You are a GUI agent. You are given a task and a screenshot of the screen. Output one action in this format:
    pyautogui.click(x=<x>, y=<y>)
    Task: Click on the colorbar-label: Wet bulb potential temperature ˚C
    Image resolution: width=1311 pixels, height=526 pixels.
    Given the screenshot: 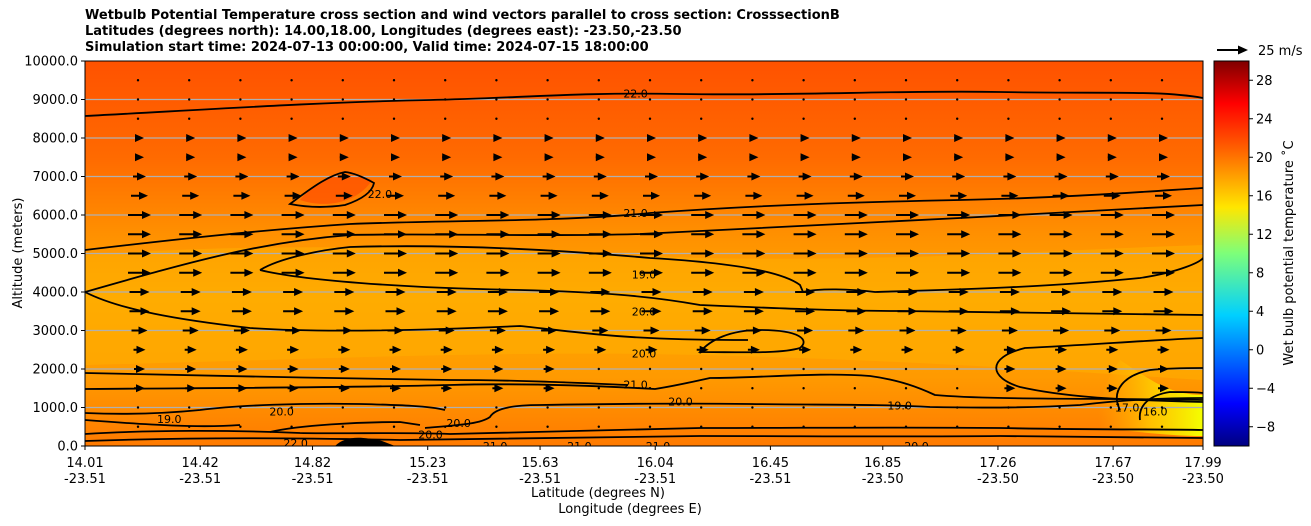 What is the action you would take?
    pyautogui.click(x=1289, y=252)
    